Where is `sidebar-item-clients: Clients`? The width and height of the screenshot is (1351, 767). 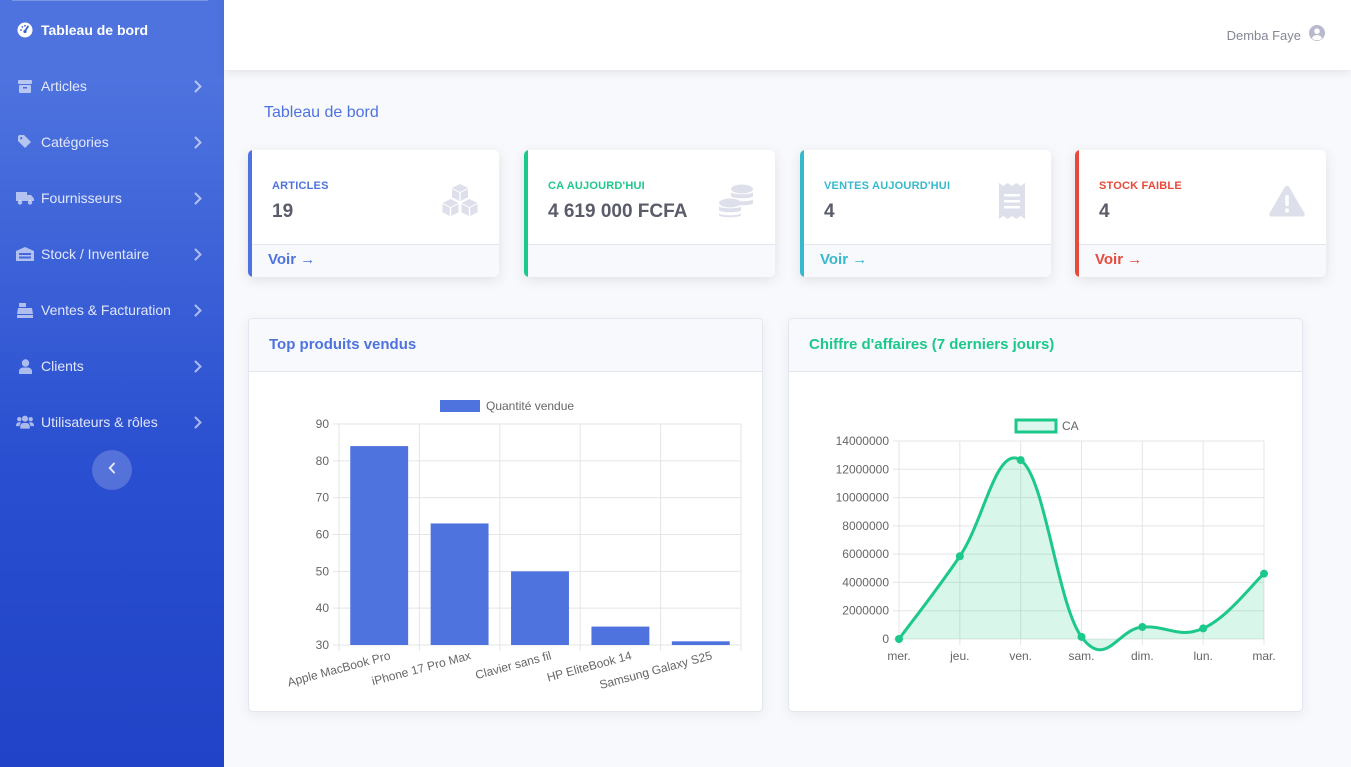 sidebar-item-clients: Clients is located at coordinates (112, 366).